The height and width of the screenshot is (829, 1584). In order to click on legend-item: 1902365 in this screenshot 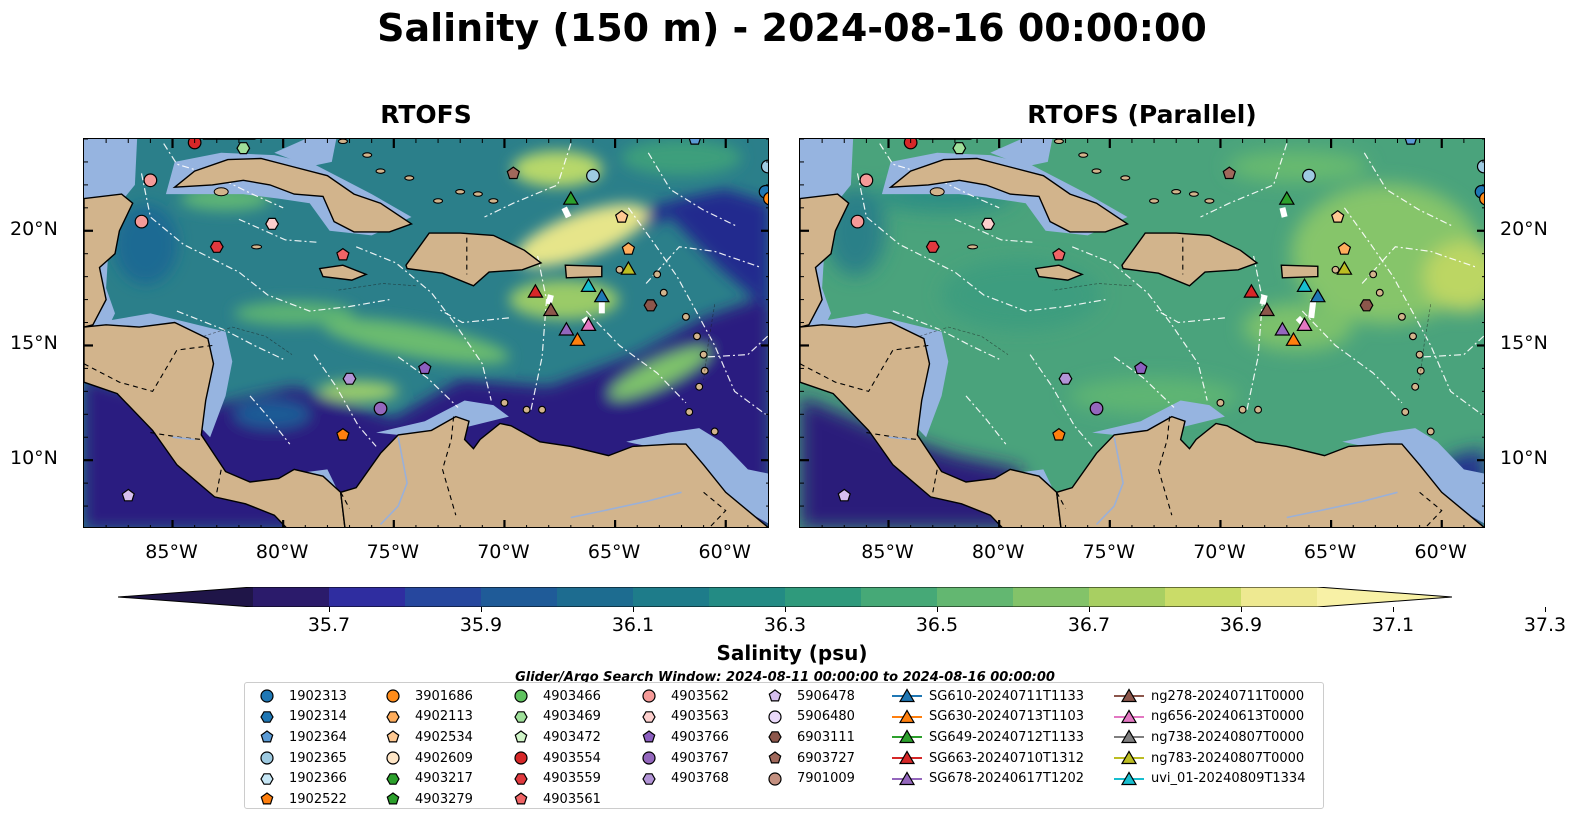, I will do `click(303, 758)`.